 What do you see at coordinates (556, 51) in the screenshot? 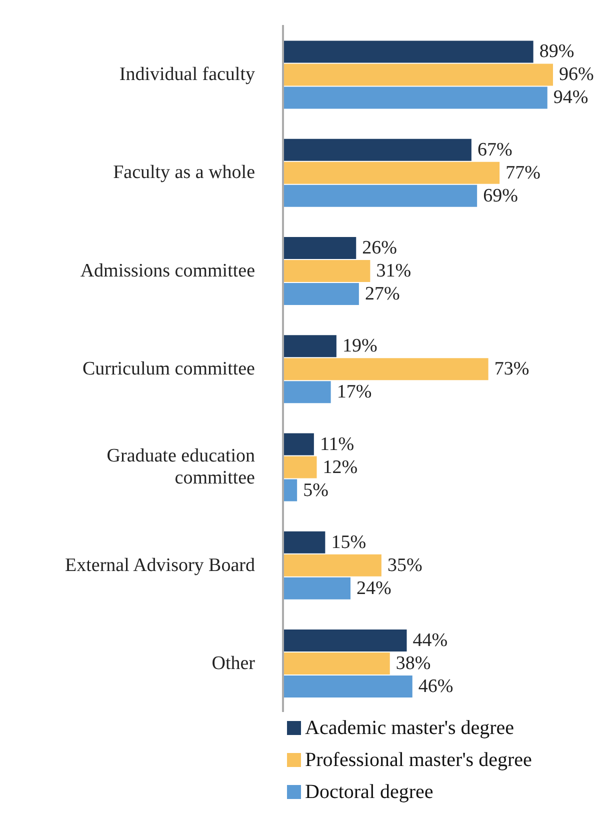
I see `data-label: 89%` at bounding box center [556, 51].